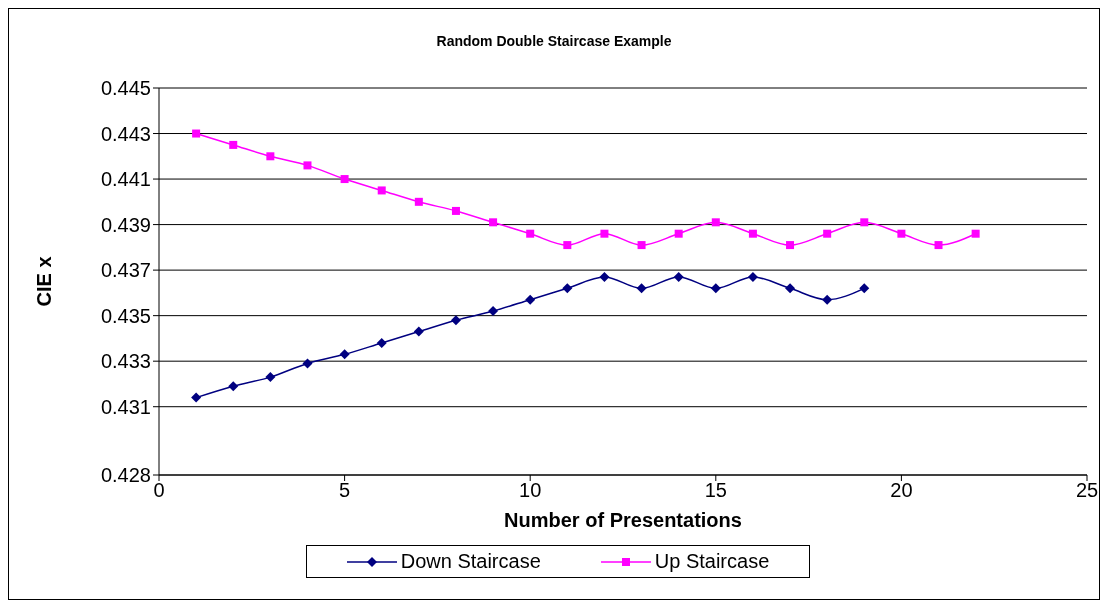 This screenshot has height=605, width=1107. I want to click on chart-title: Random Double Staircase Example, so click(554, 41).